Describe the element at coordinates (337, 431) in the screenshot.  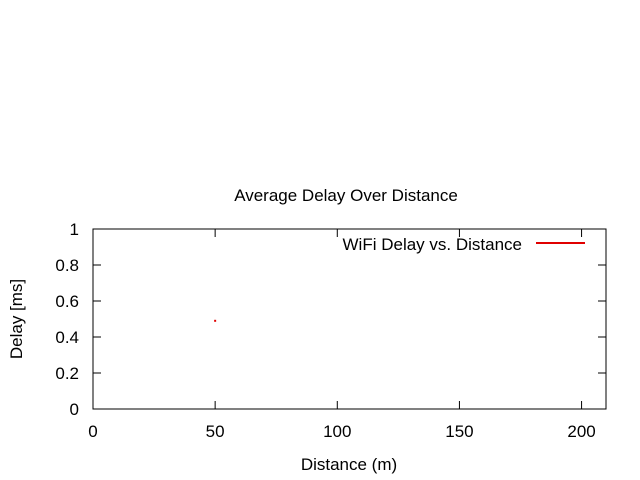
I see `x-tick-label: 100` at that location.